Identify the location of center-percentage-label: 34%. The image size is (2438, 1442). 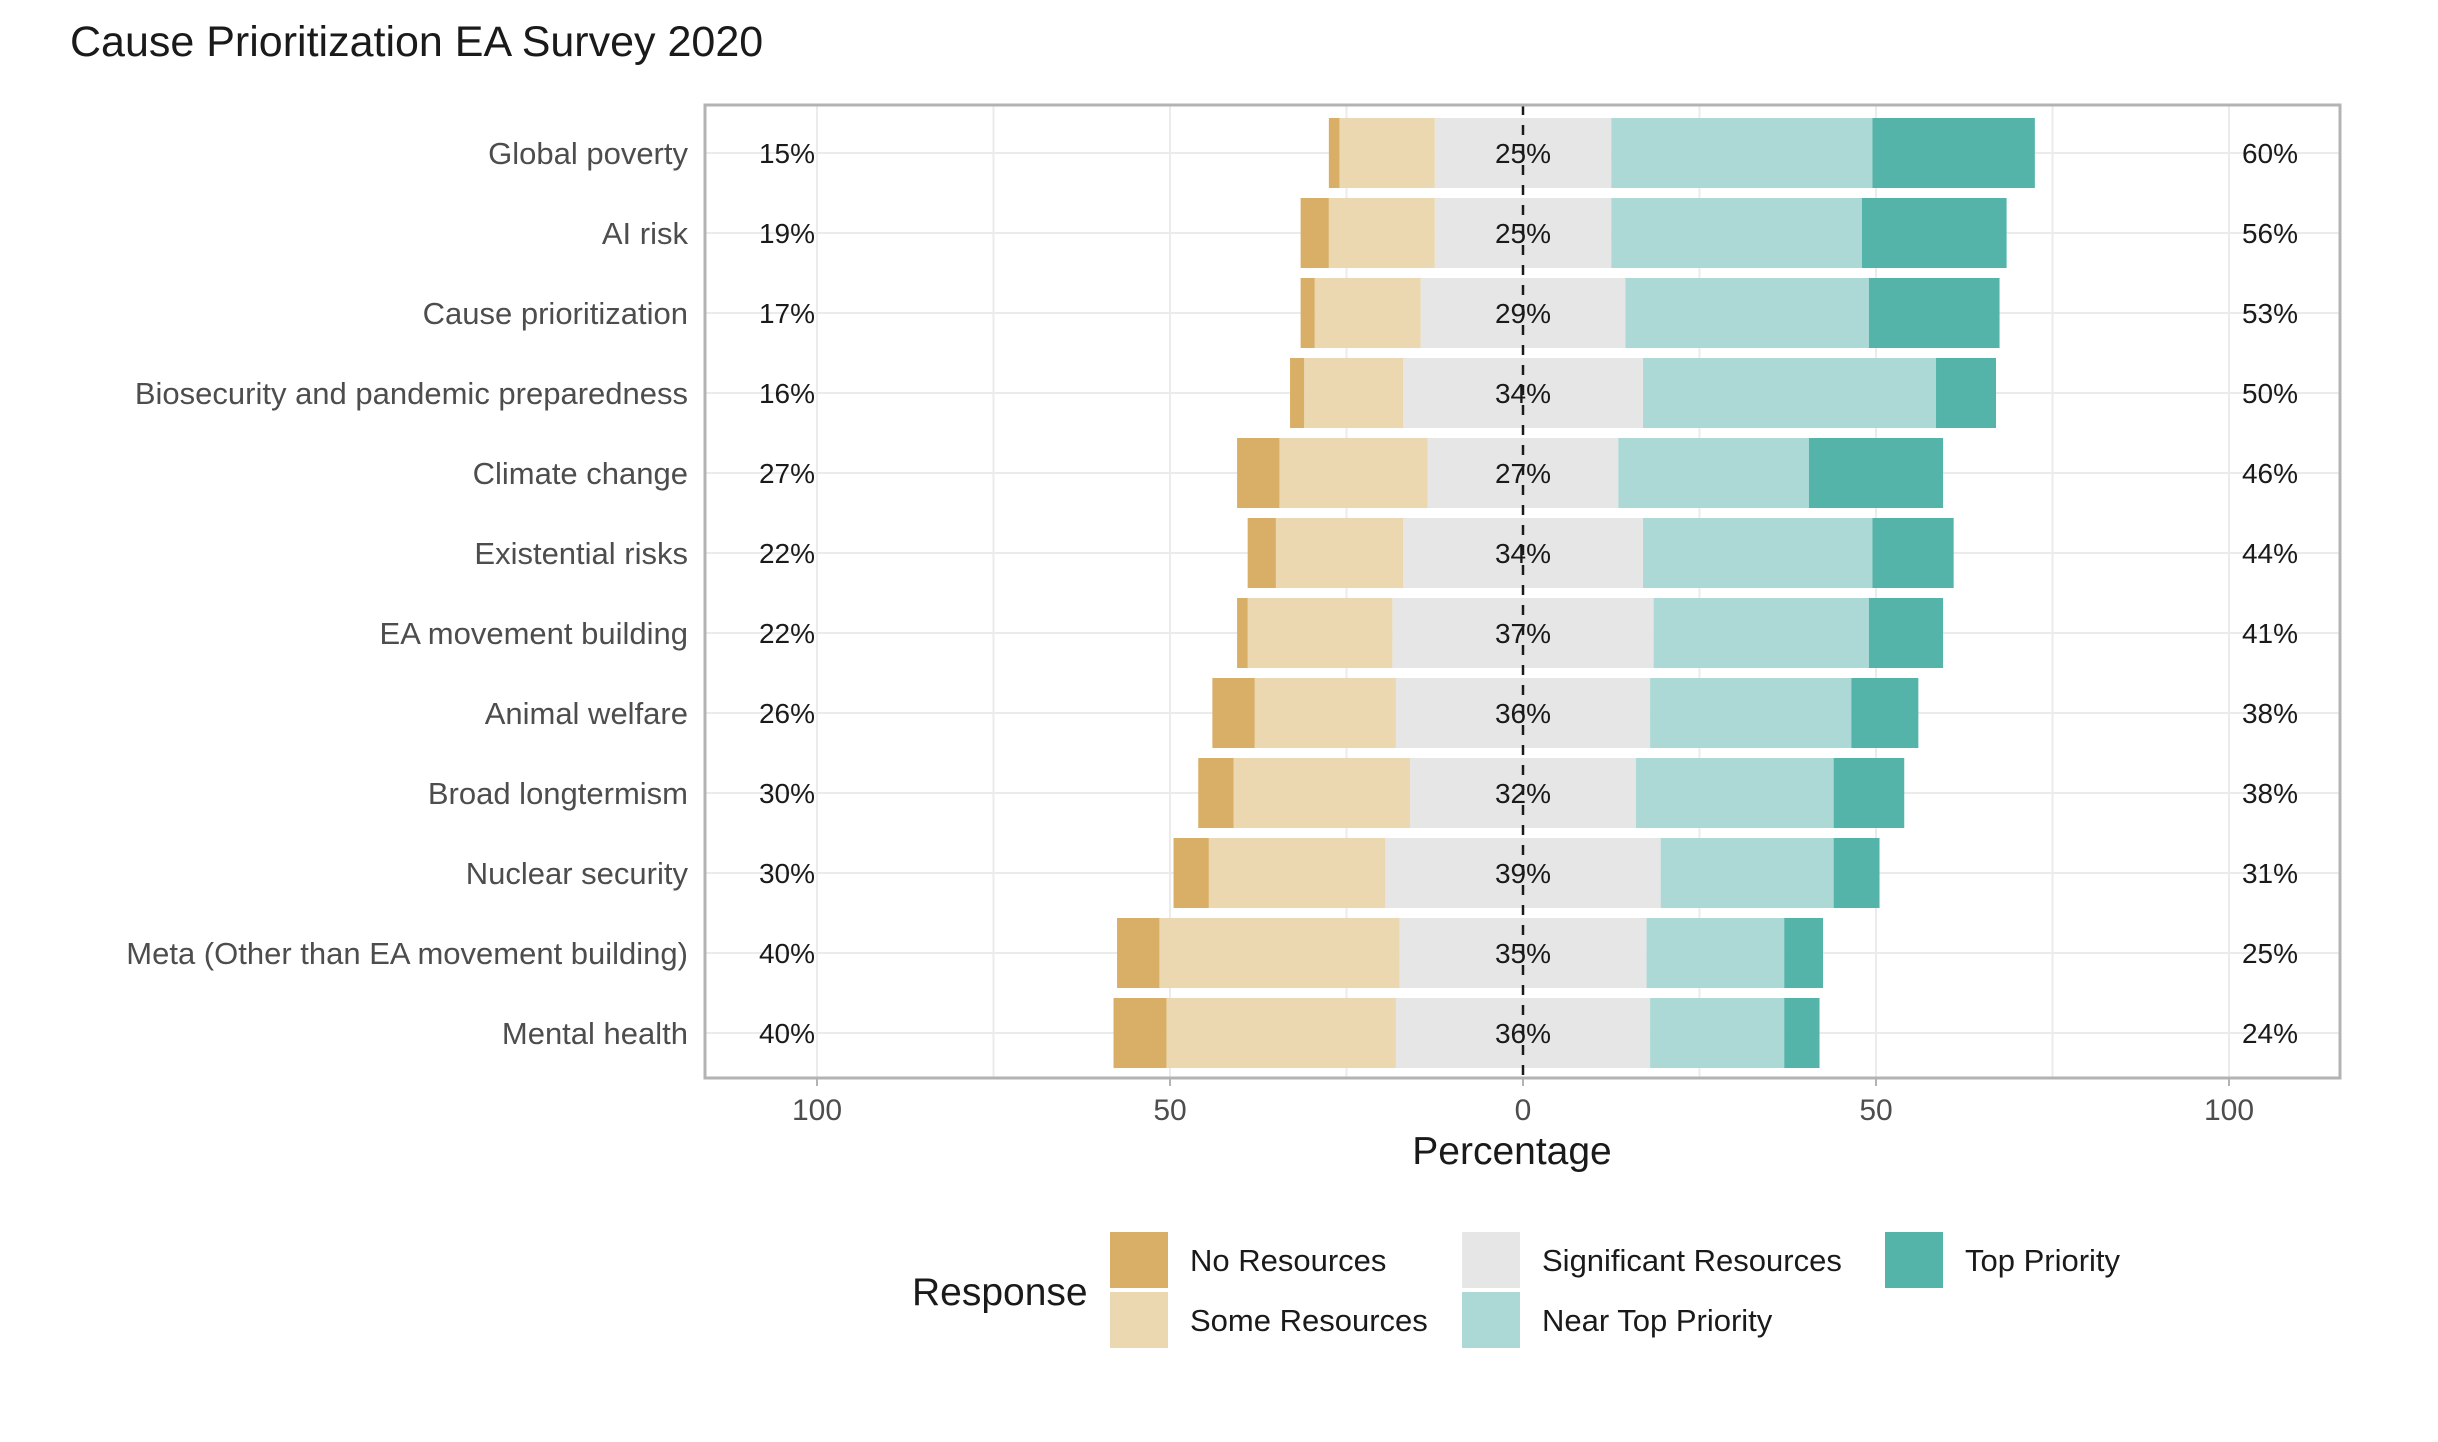
(1523, 393).